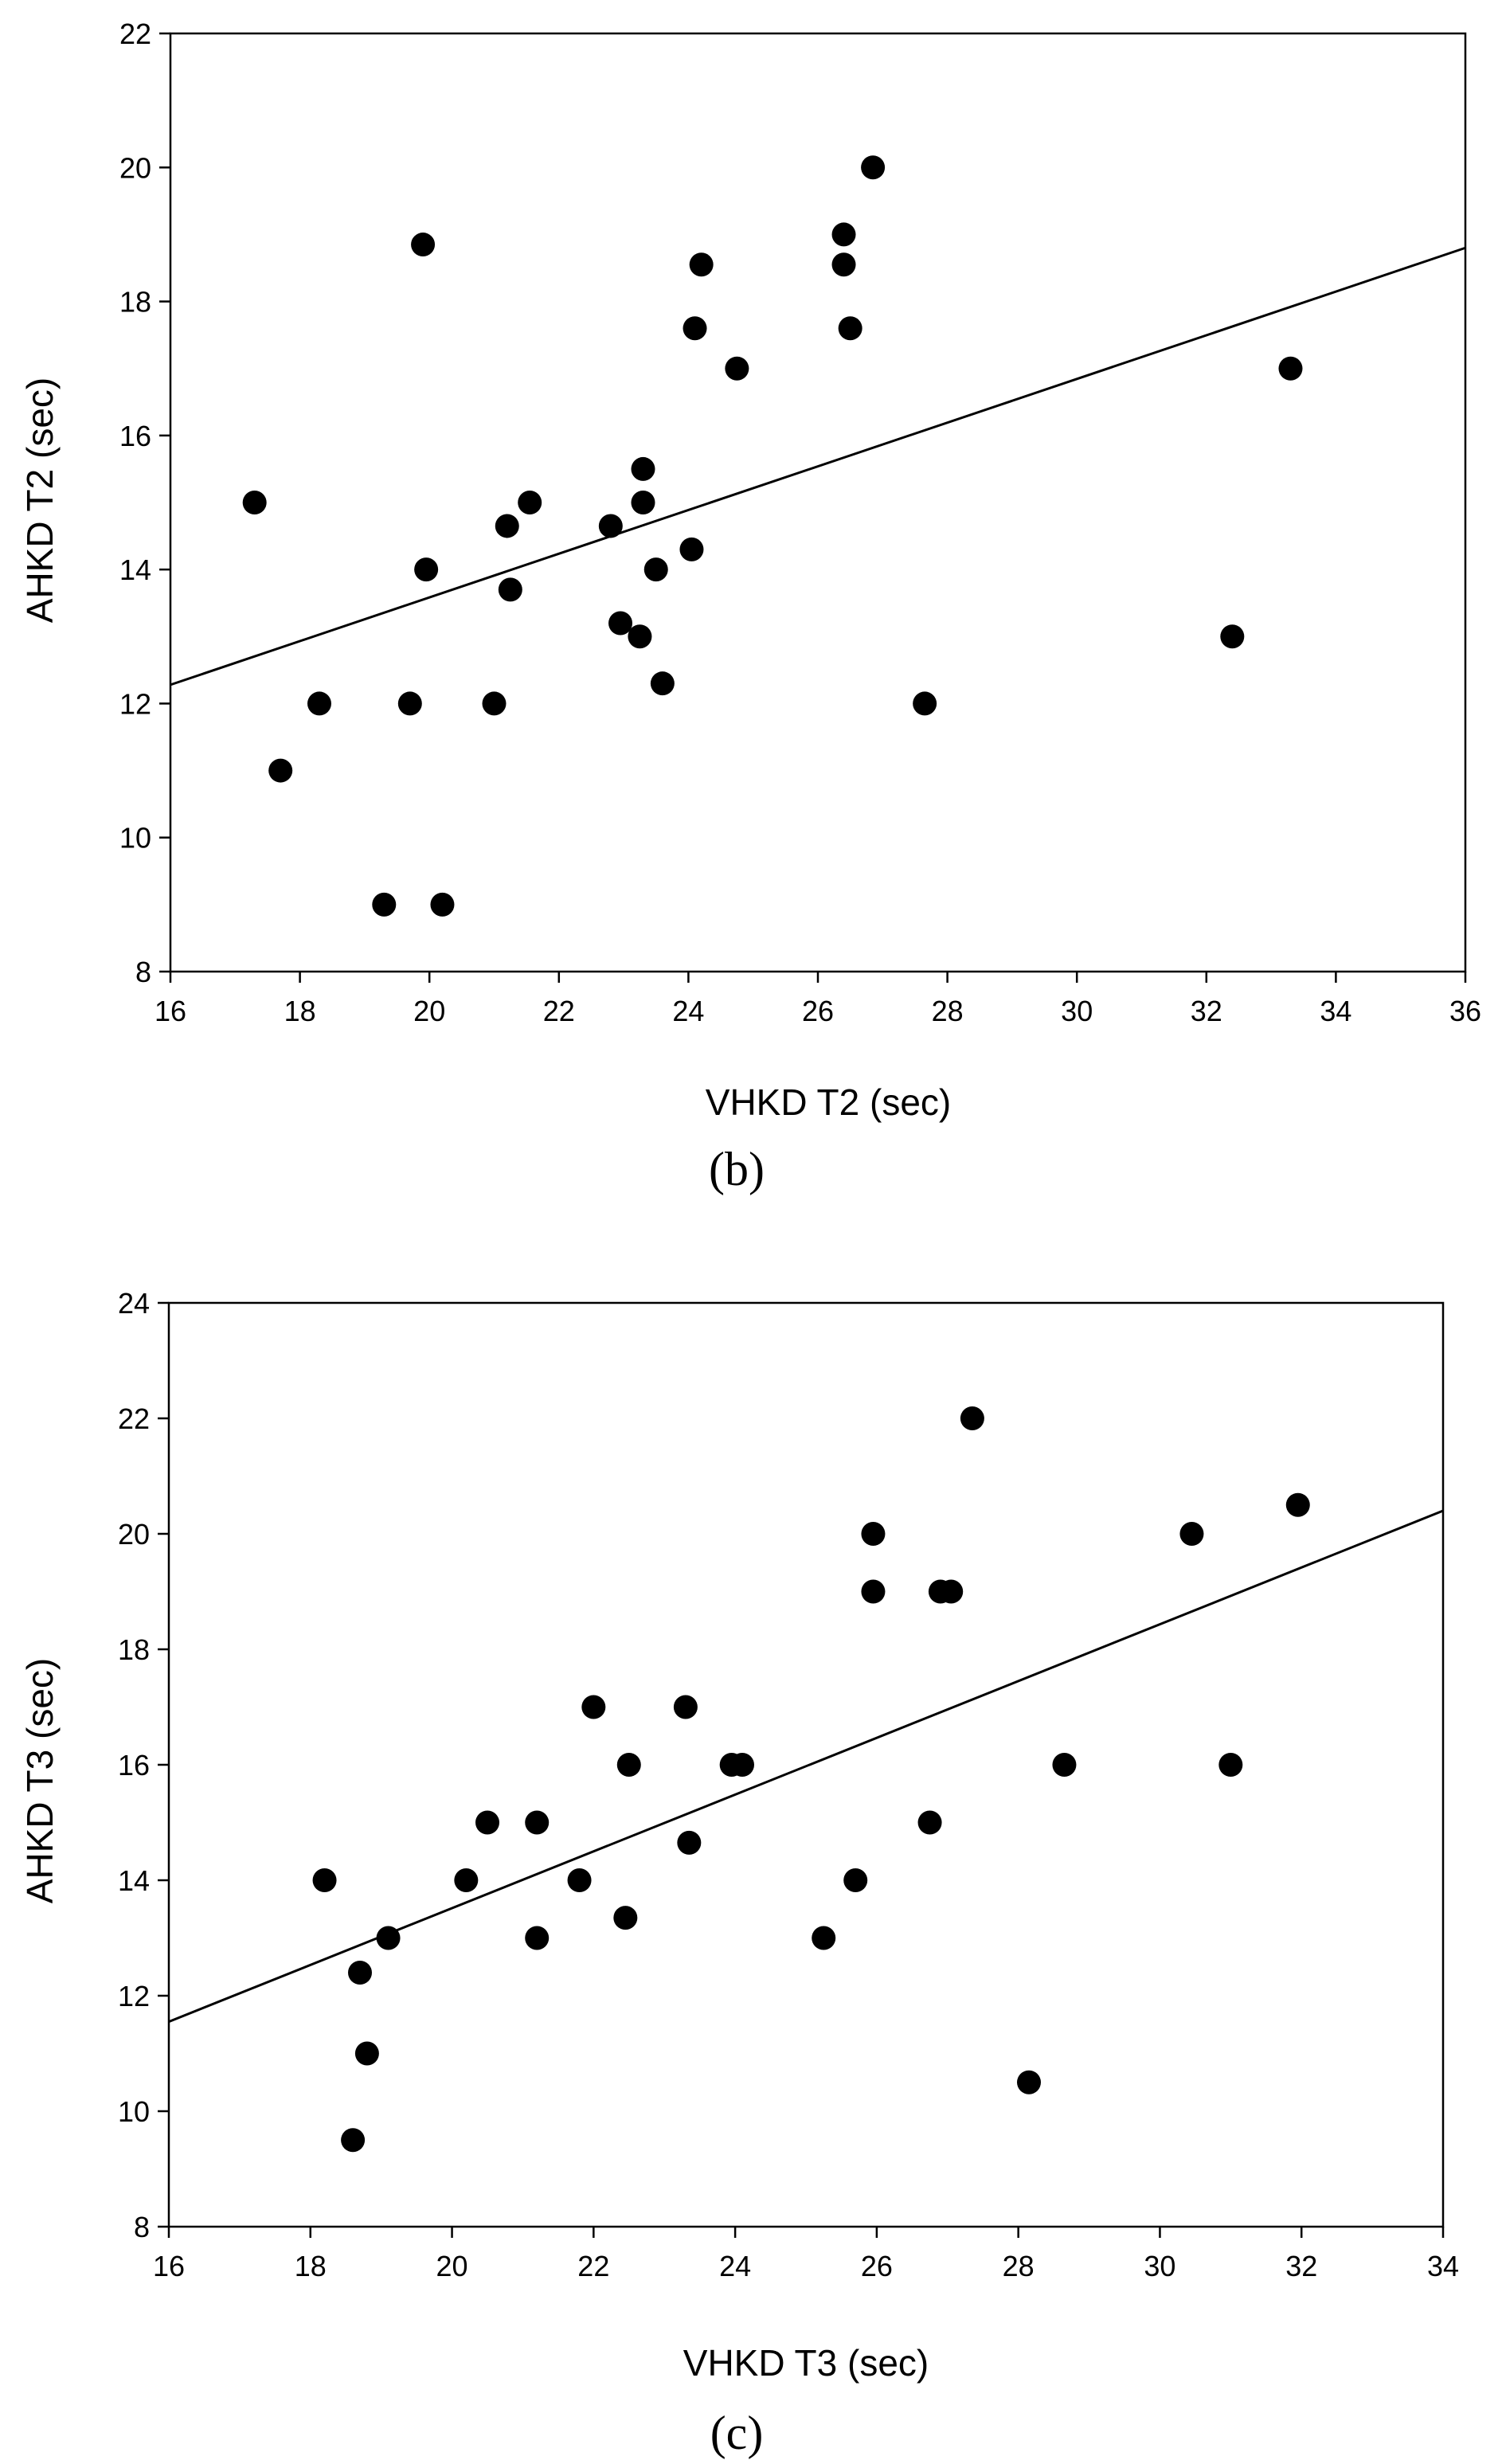 This screenshot has height=2464, width=1502. What do you see at coordinates (737, 1169) in the screenshot?
I see `panel-caption-b: (b)` at bounding box center [737, 1169].